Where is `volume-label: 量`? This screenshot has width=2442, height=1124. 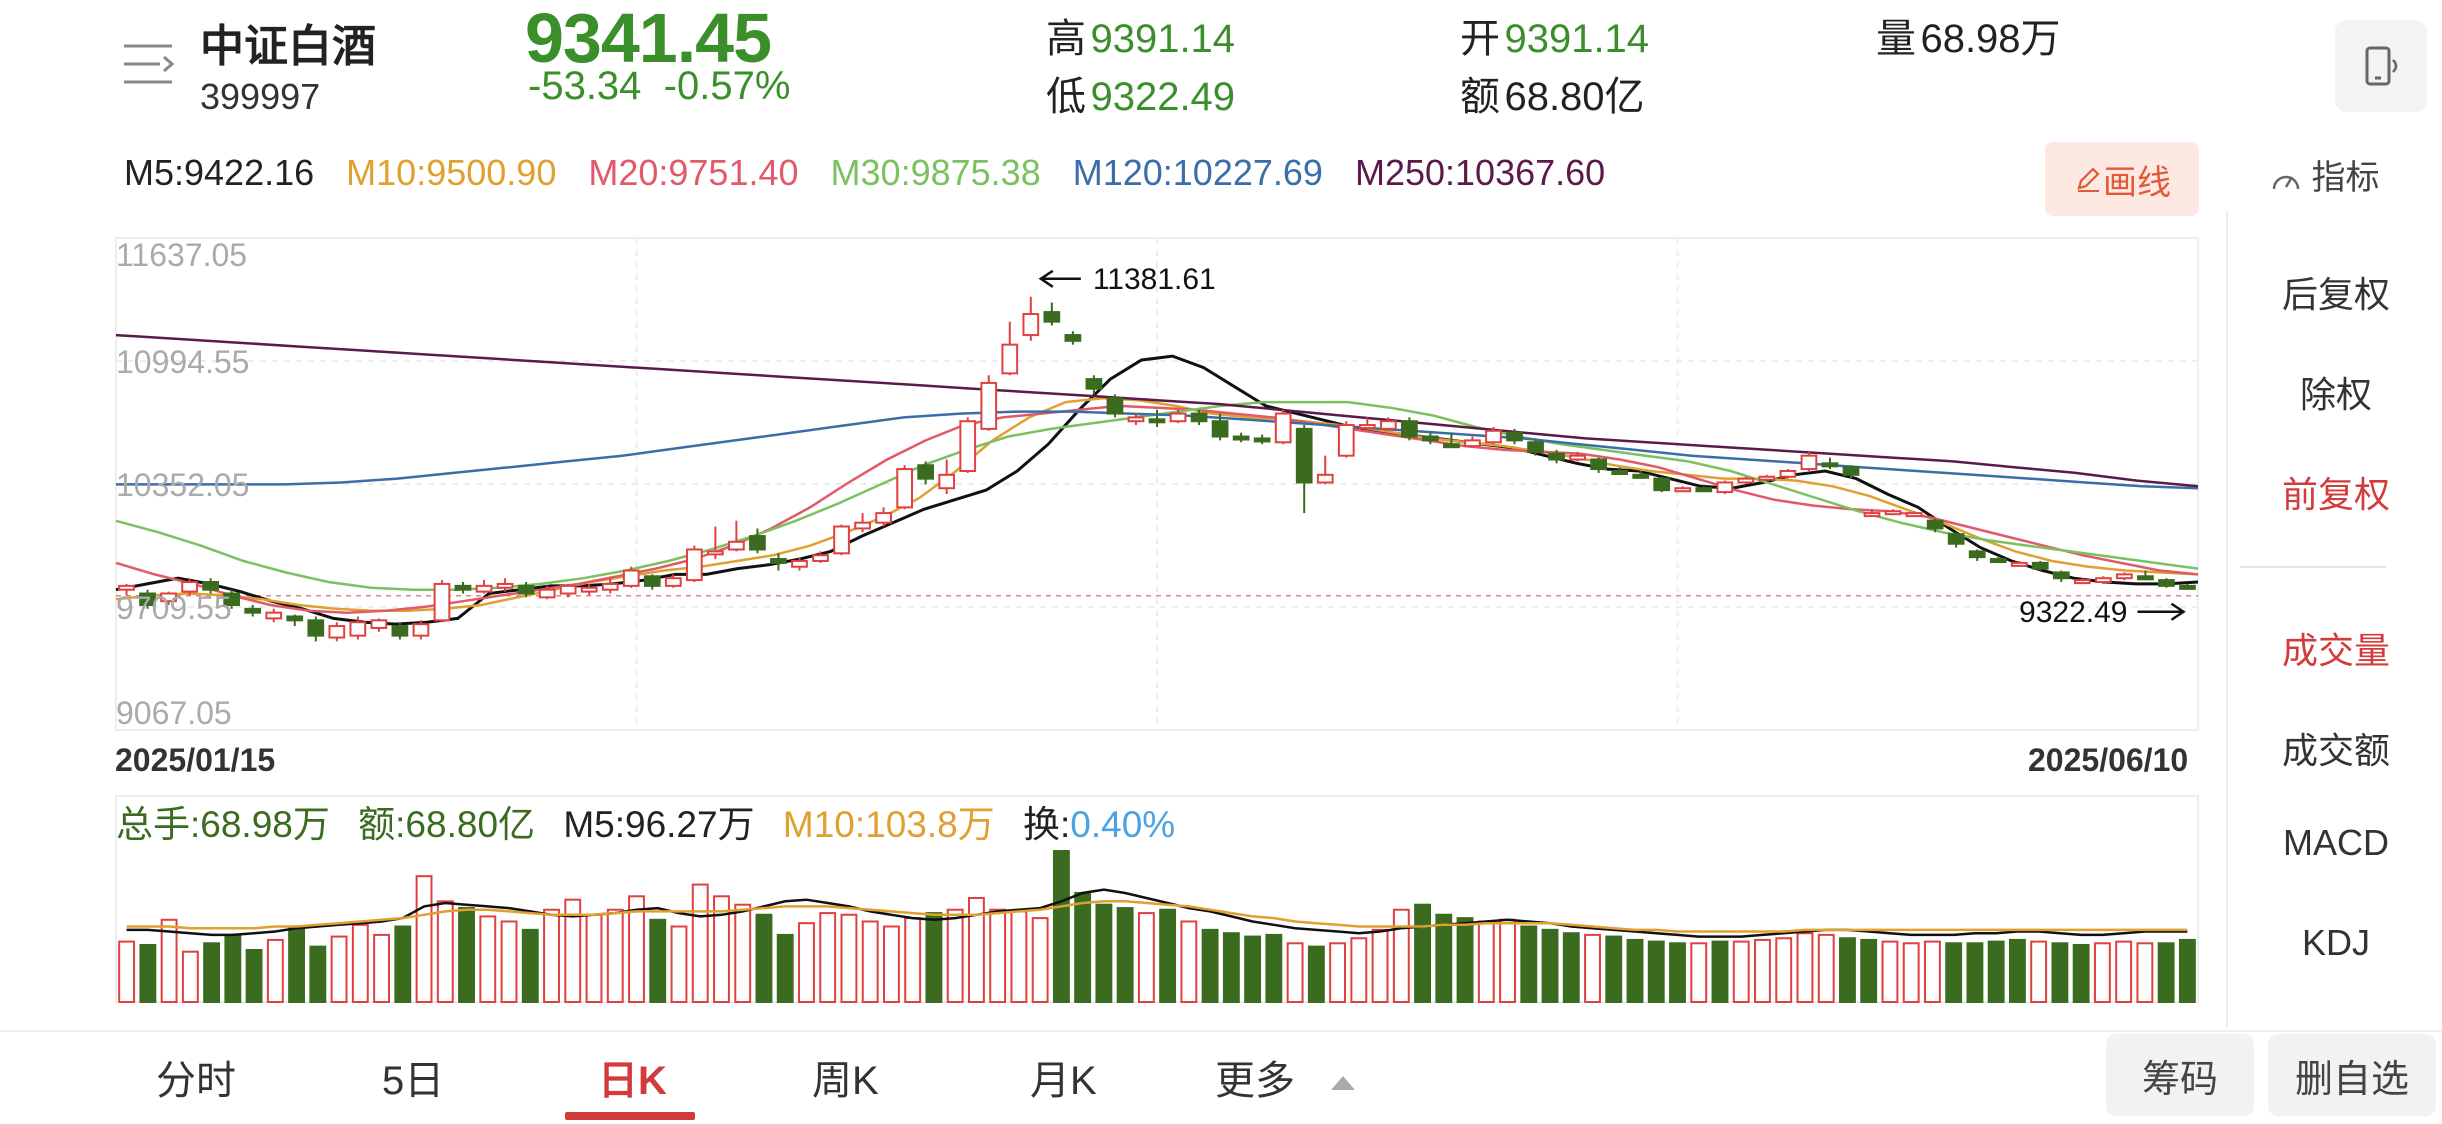 volume-label: 量 is located at coordinates (1896, 39).